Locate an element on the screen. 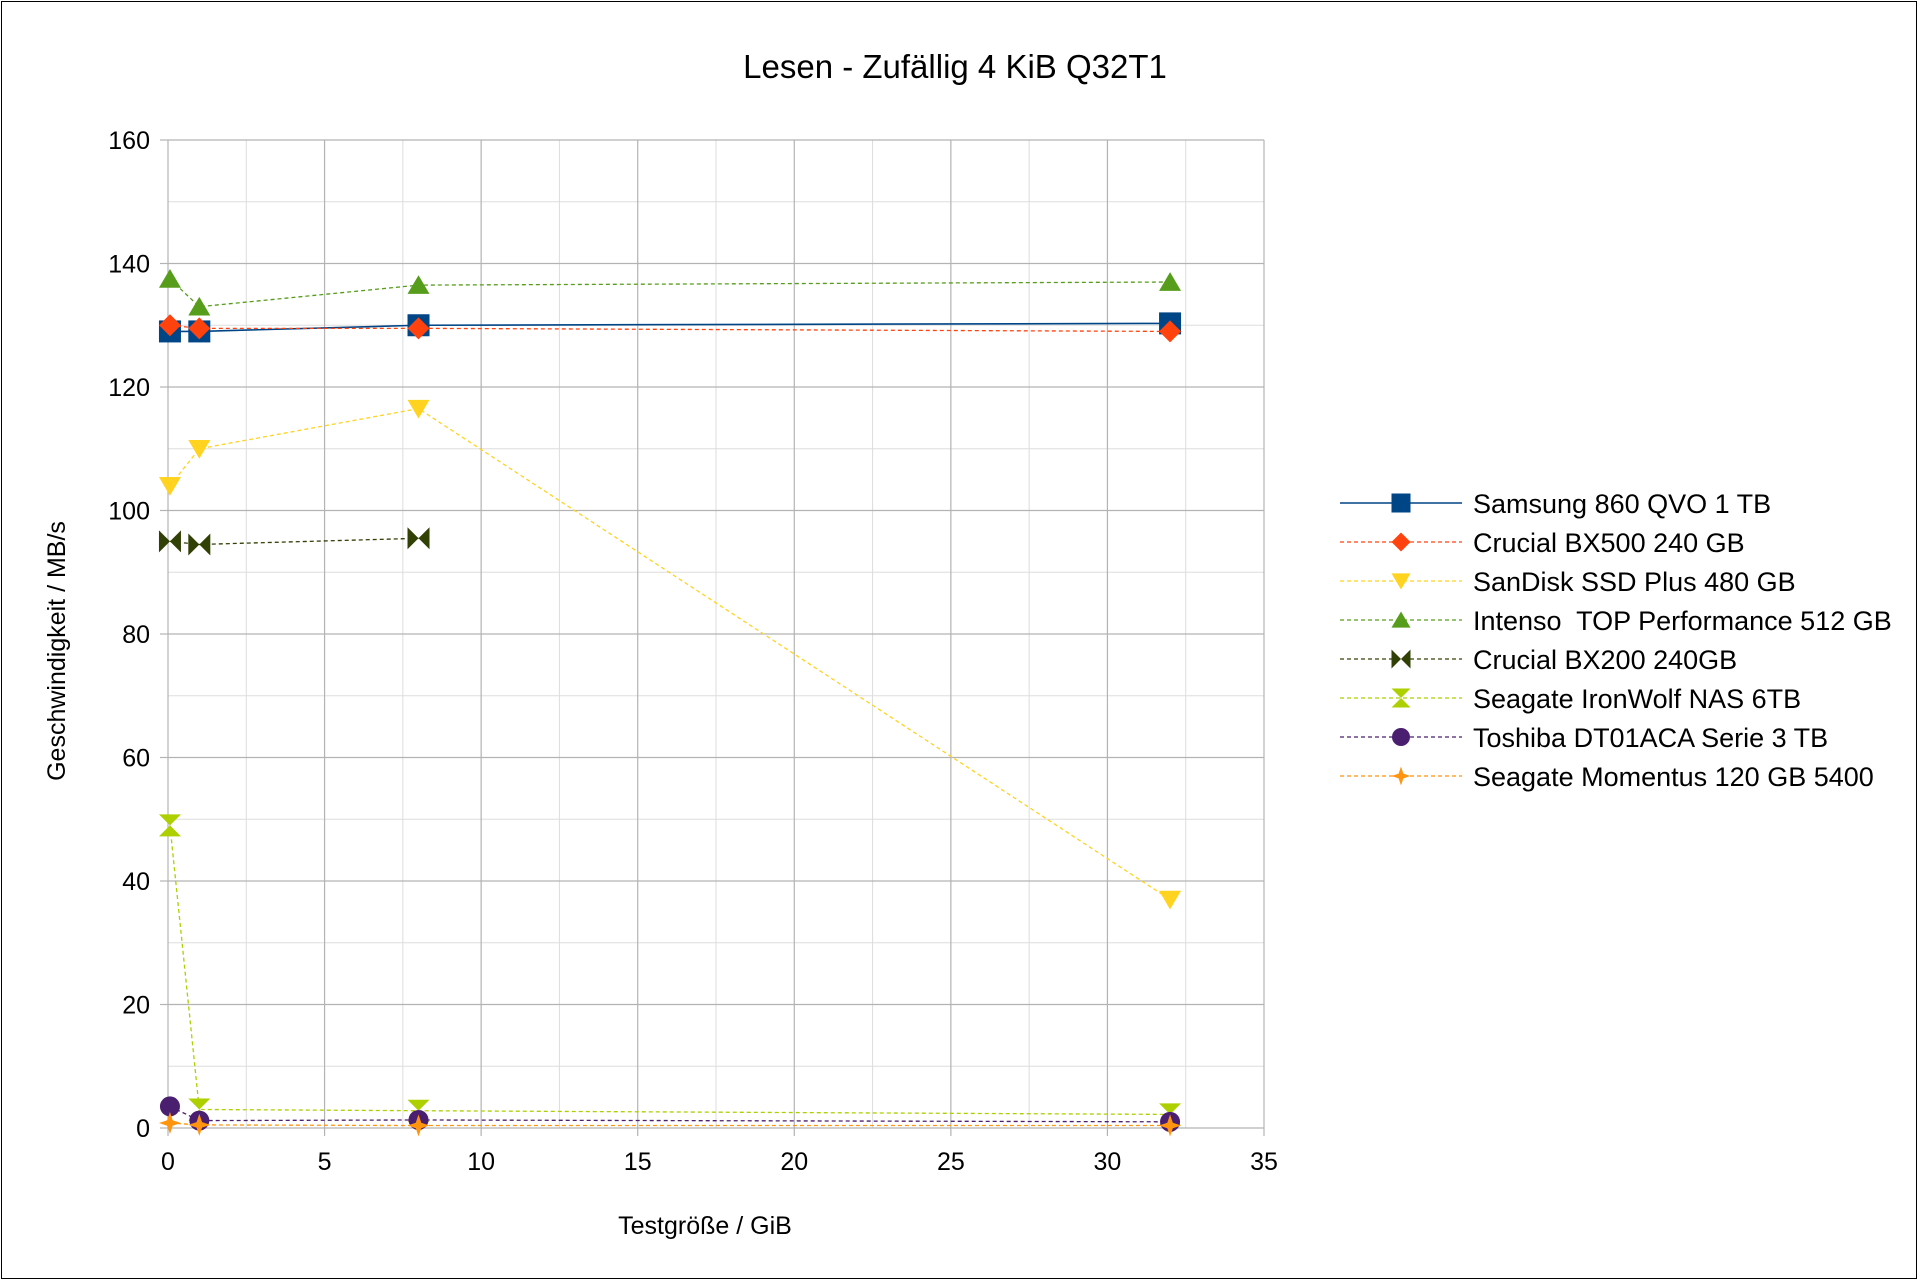 This screenshot has width=1920, height=1282. legend-item: Intenso TOP Performance 512 GB is located at coordinates (1616, 621).